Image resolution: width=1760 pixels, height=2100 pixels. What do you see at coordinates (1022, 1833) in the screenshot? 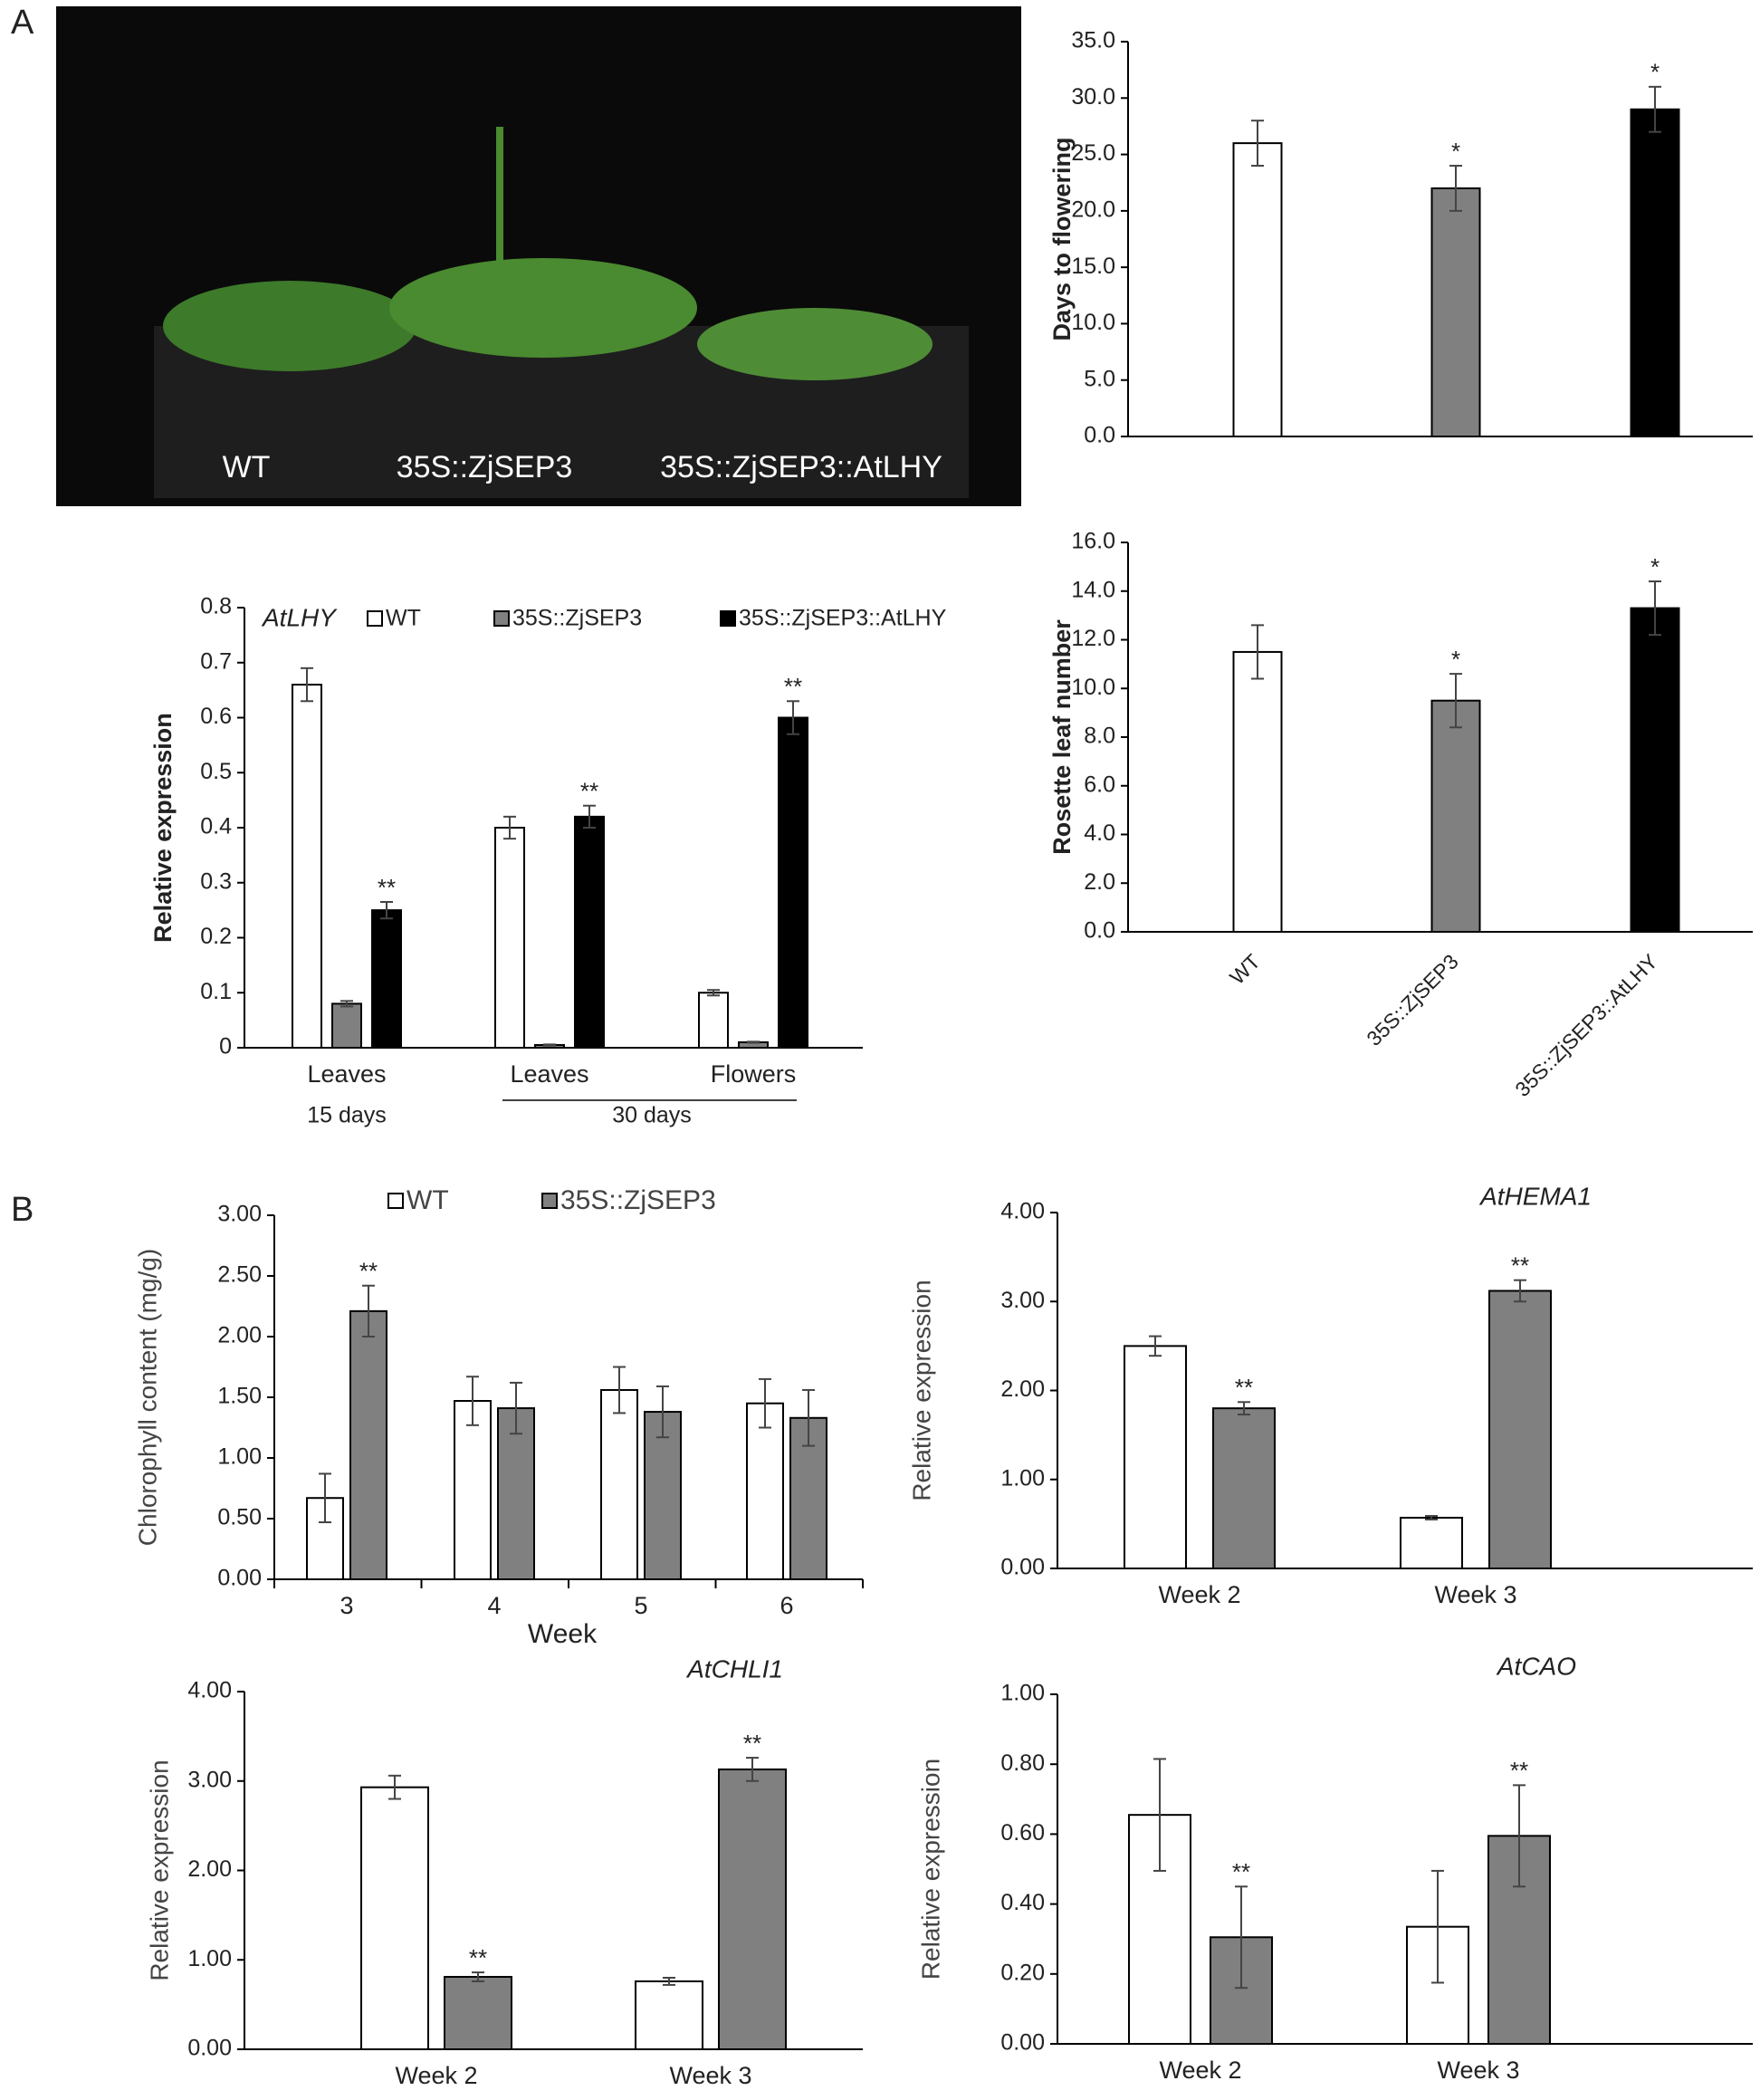
I see `y-tick-label: 0.60` at bounding box center [1022, 1833].